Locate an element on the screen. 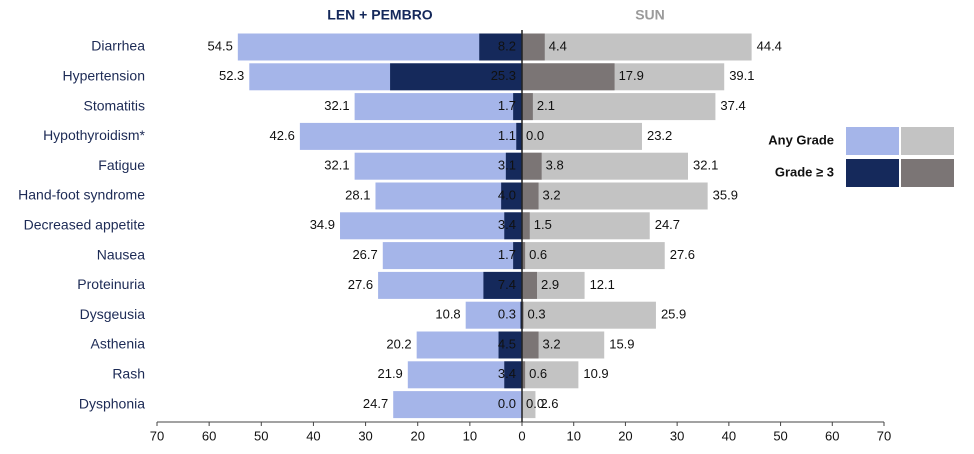 The width and height of the screenshot is (974, 454). value-label: 3.4 is located at coordinates (507, 373).